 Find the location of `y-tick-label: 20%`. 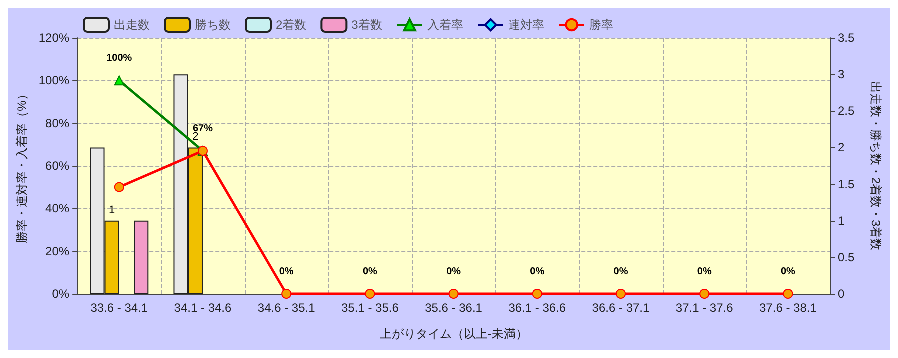

y-tick-label: 20% is located at coordinates (58, 251).